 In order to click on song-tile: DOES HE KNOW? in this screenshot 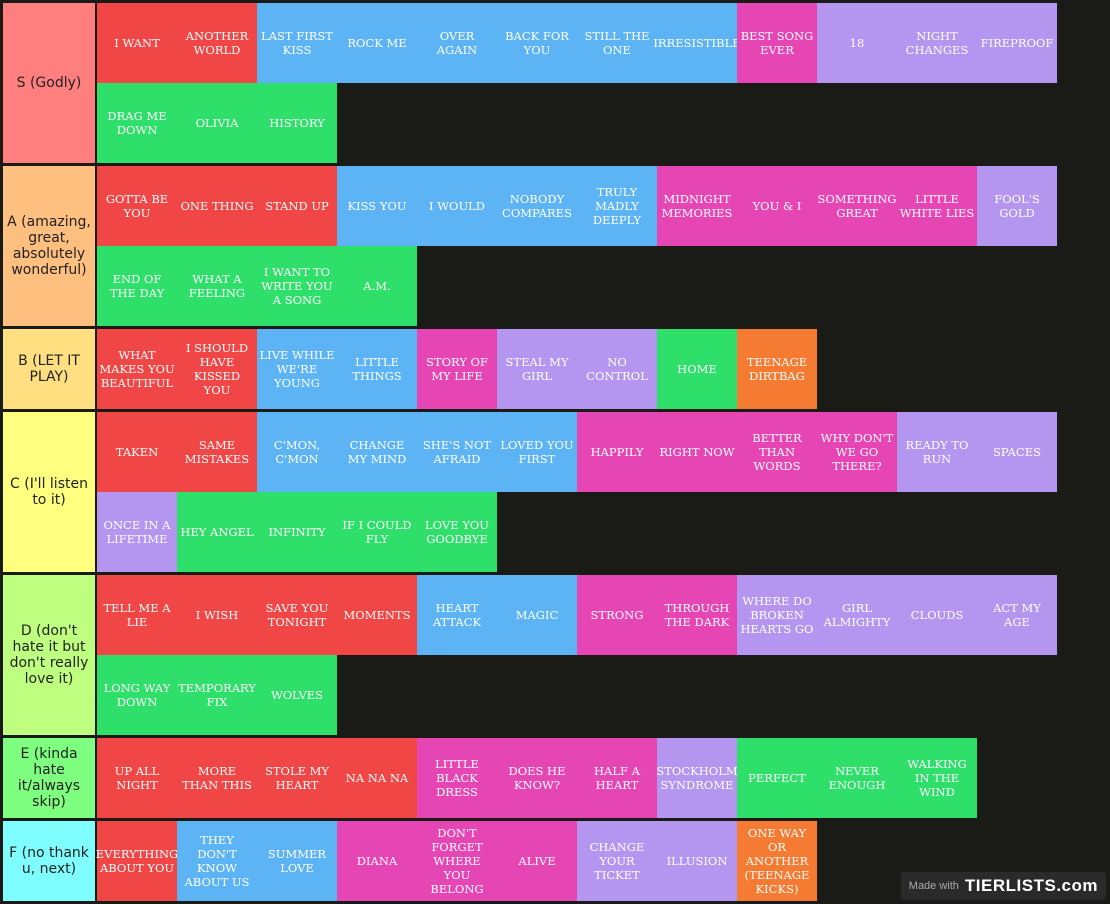, I will do `click(537, 778)`.